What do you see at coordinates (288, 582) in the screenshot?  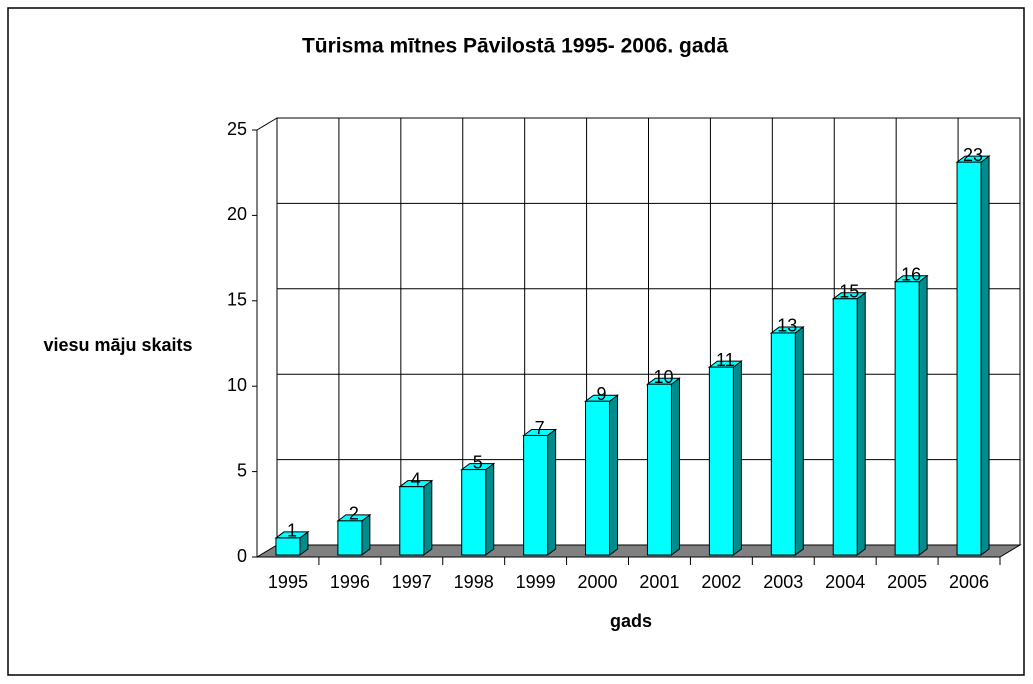 I see `x-tick-label: 1995` at bounding box center [288, 582].